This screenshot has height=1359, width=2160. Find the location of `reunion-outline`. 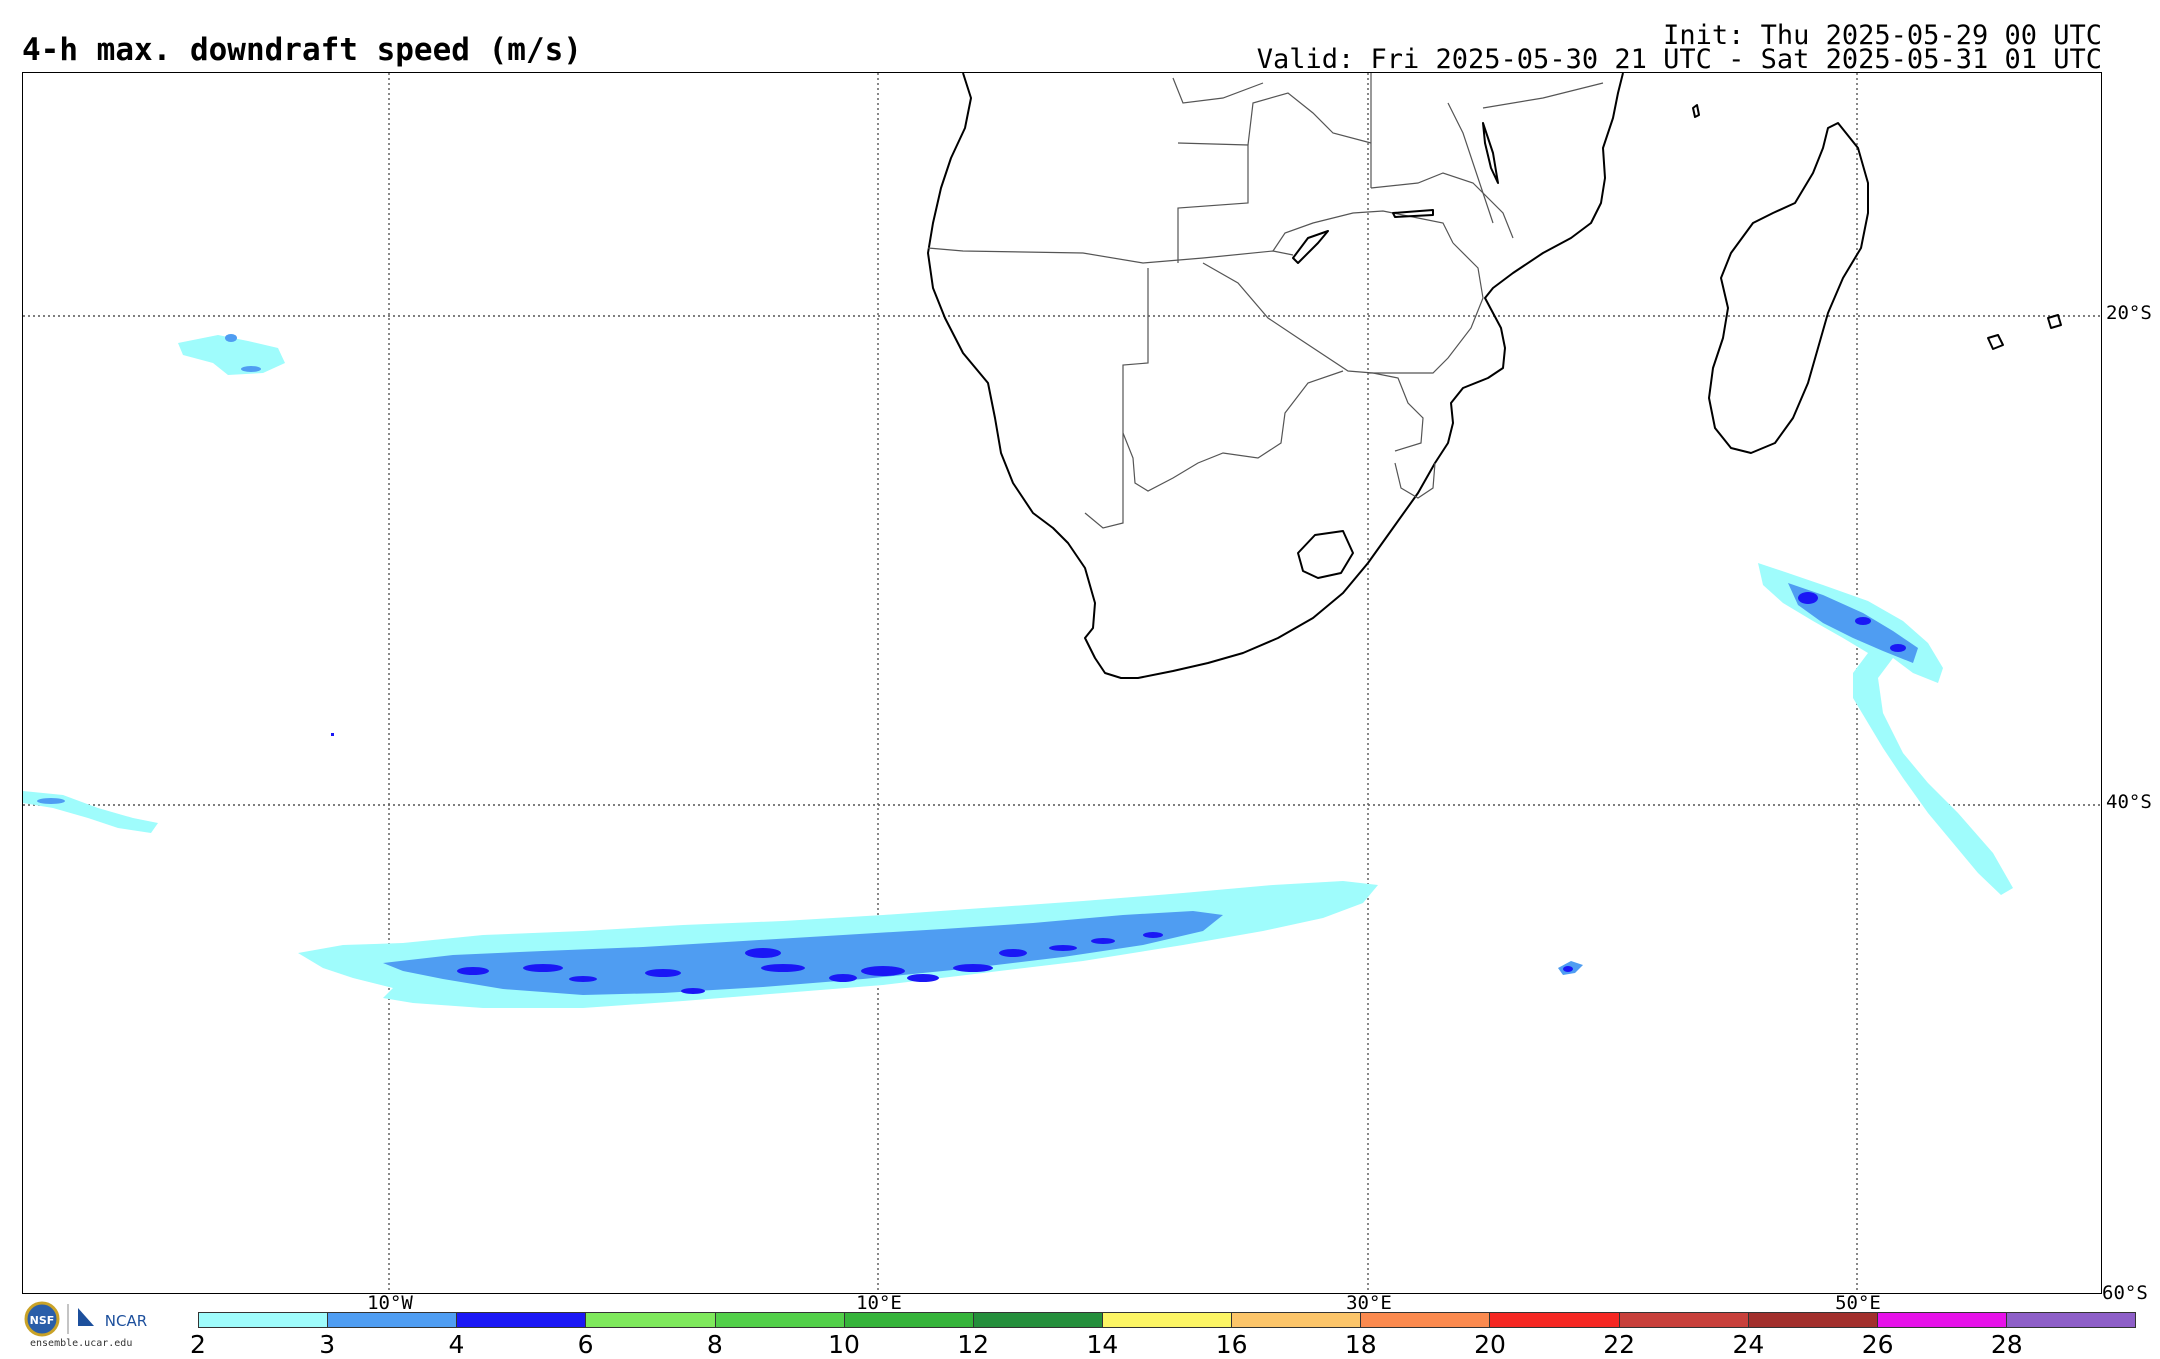

reunion-outline is located at coordinates (2054, 321).